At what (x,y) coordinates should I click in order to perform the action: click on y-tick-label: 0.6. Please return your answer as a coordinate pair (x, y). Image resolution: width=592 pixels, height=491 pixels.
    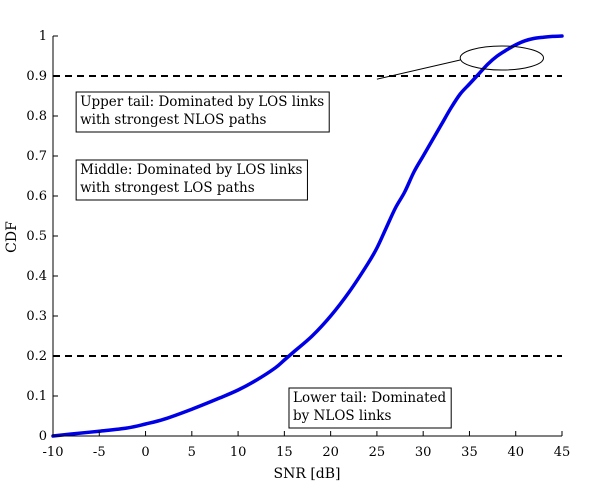
    Looking at the image, I should click on (36, 196).